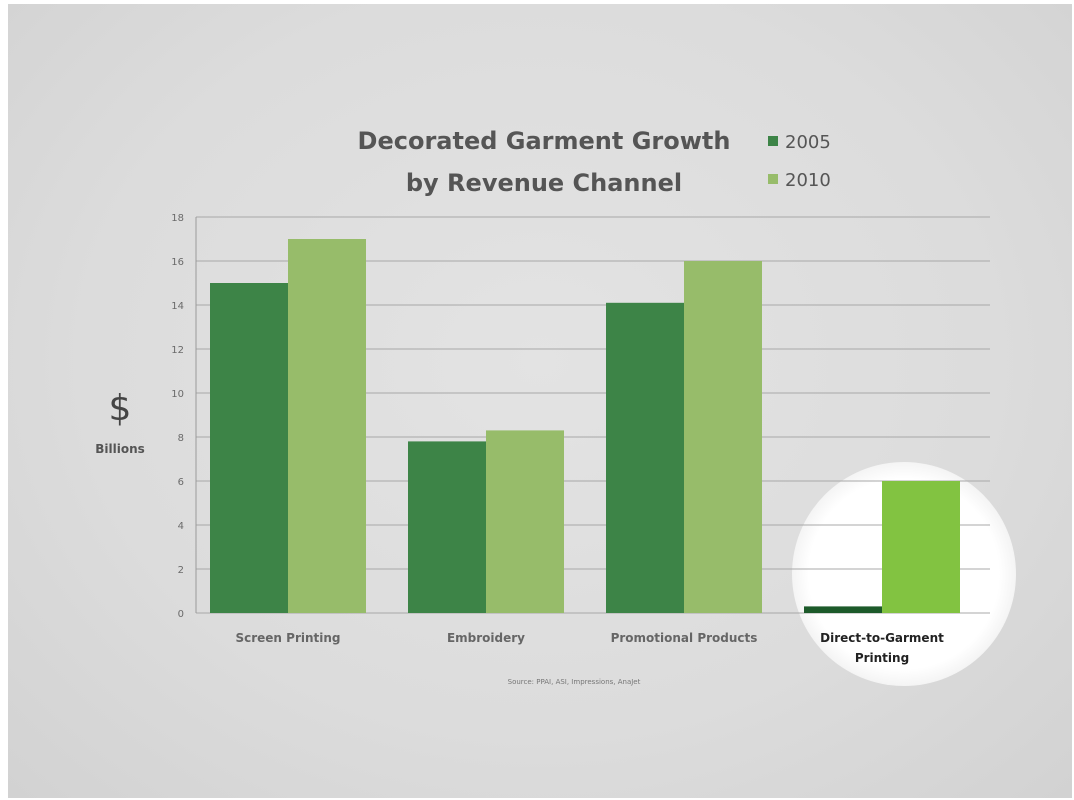 The height and width of the screenshot is (800, 1074). Describe the element at coordinates (181, 438) in the screenshot. I see `y-tick-label: 8` at that location.